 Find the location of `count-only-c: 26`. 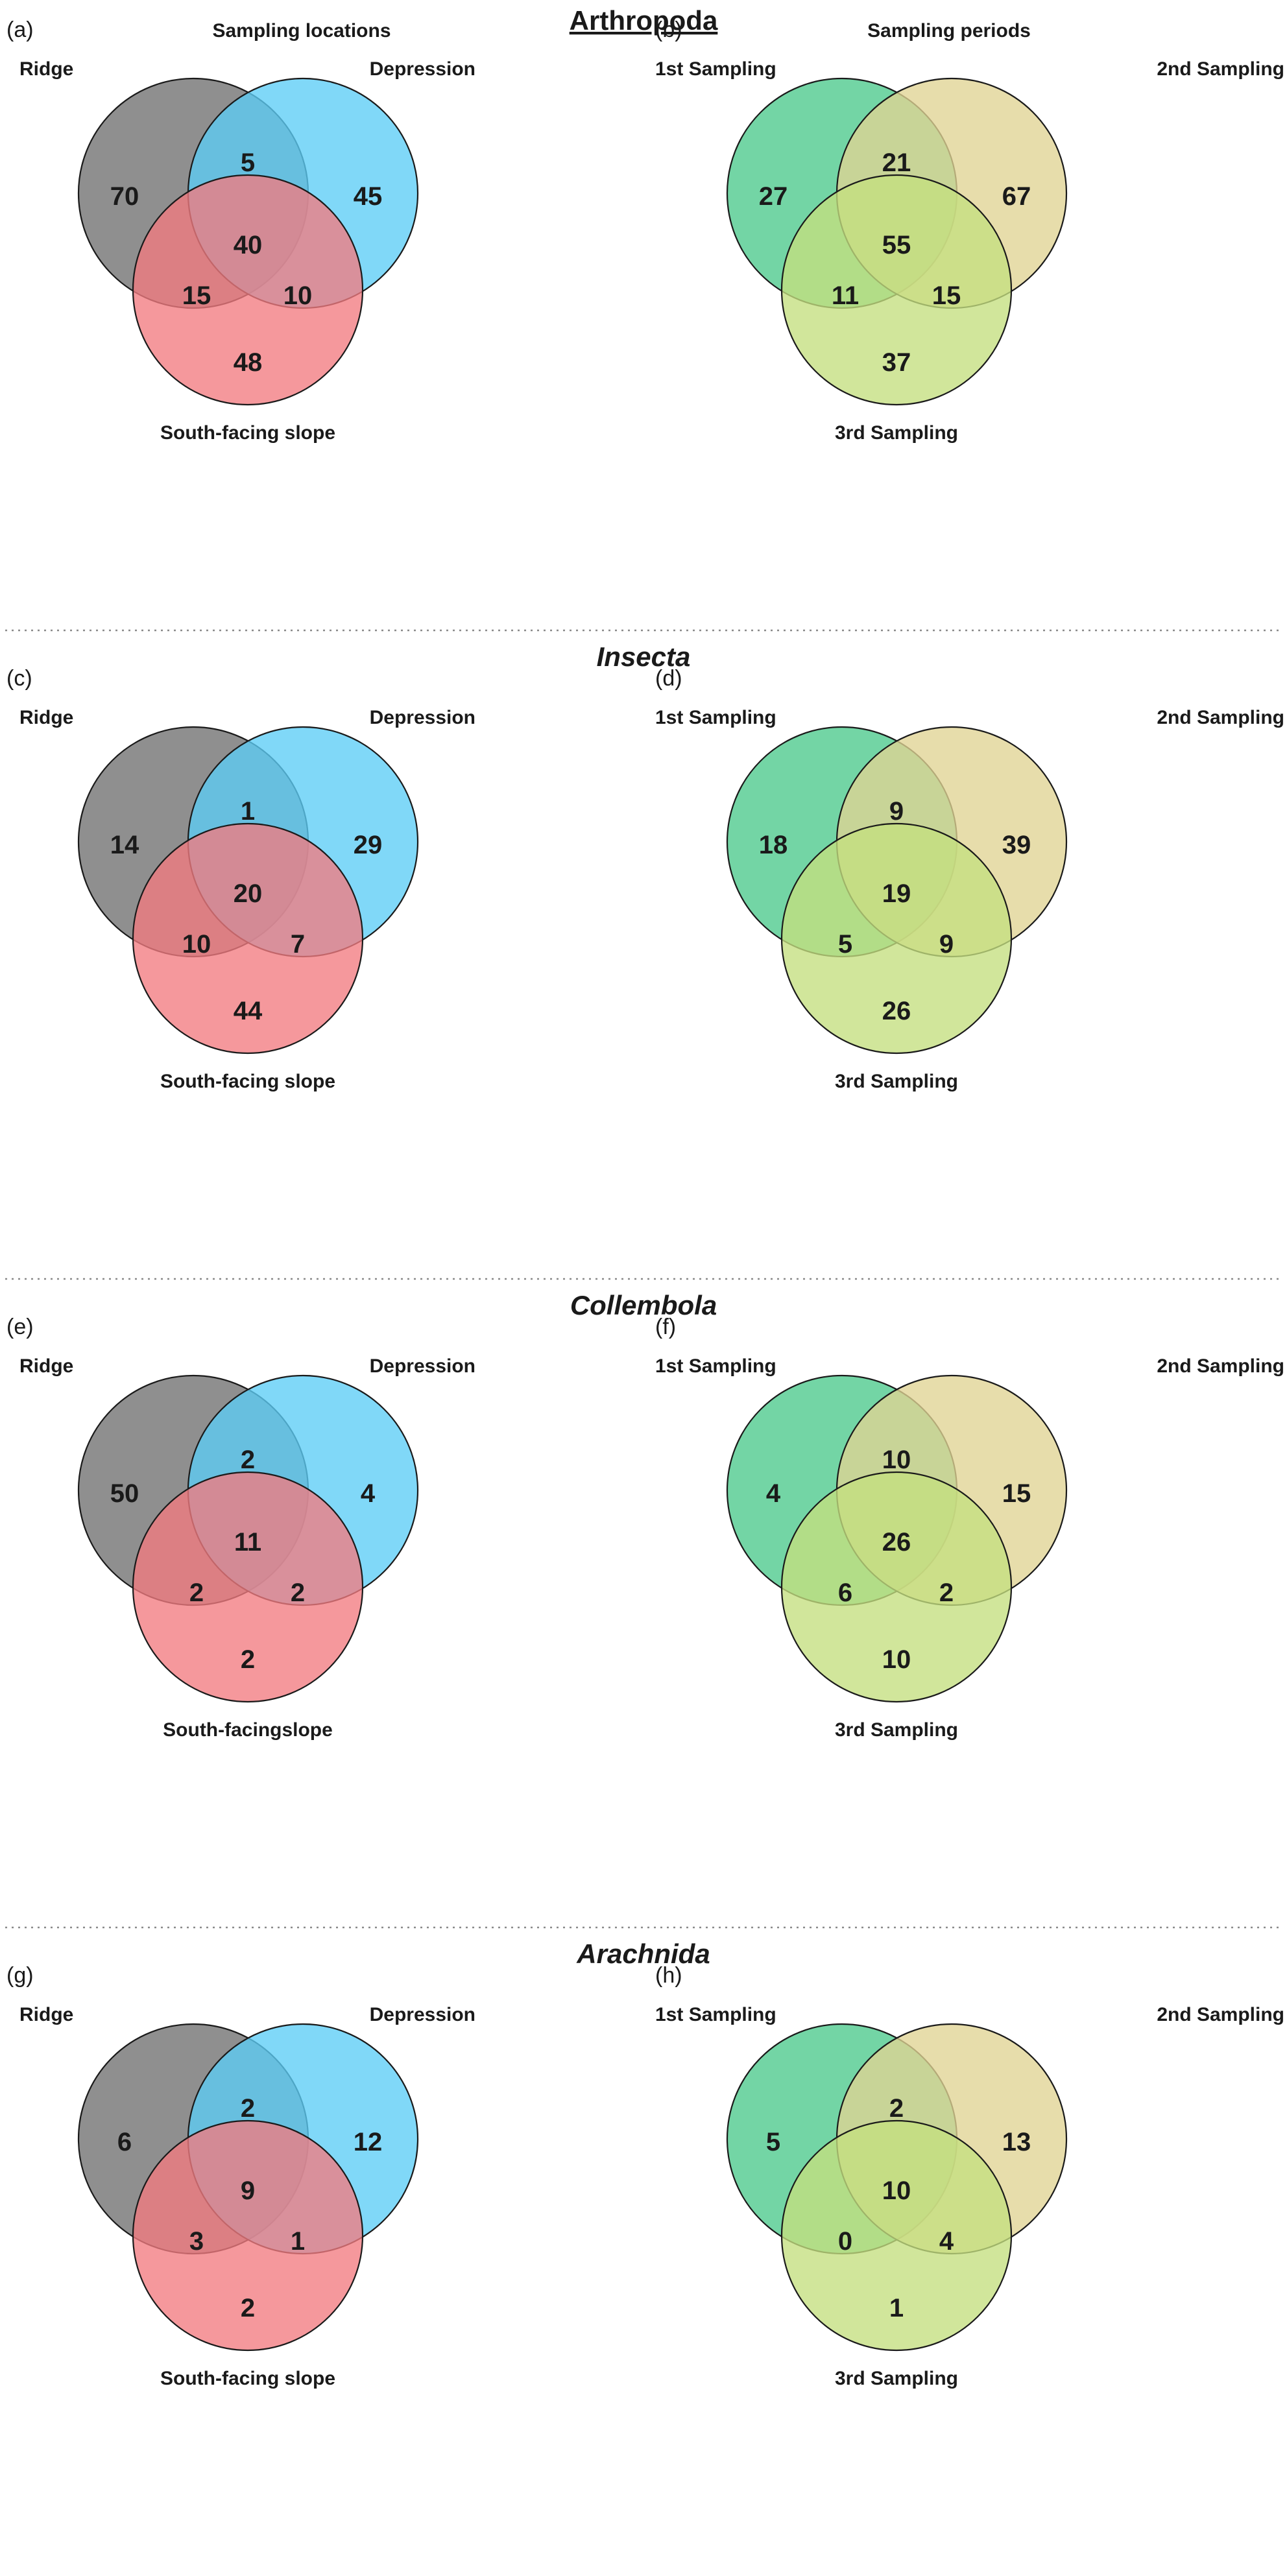

count-only-c: 26 is located at coordinates (896, 1011).